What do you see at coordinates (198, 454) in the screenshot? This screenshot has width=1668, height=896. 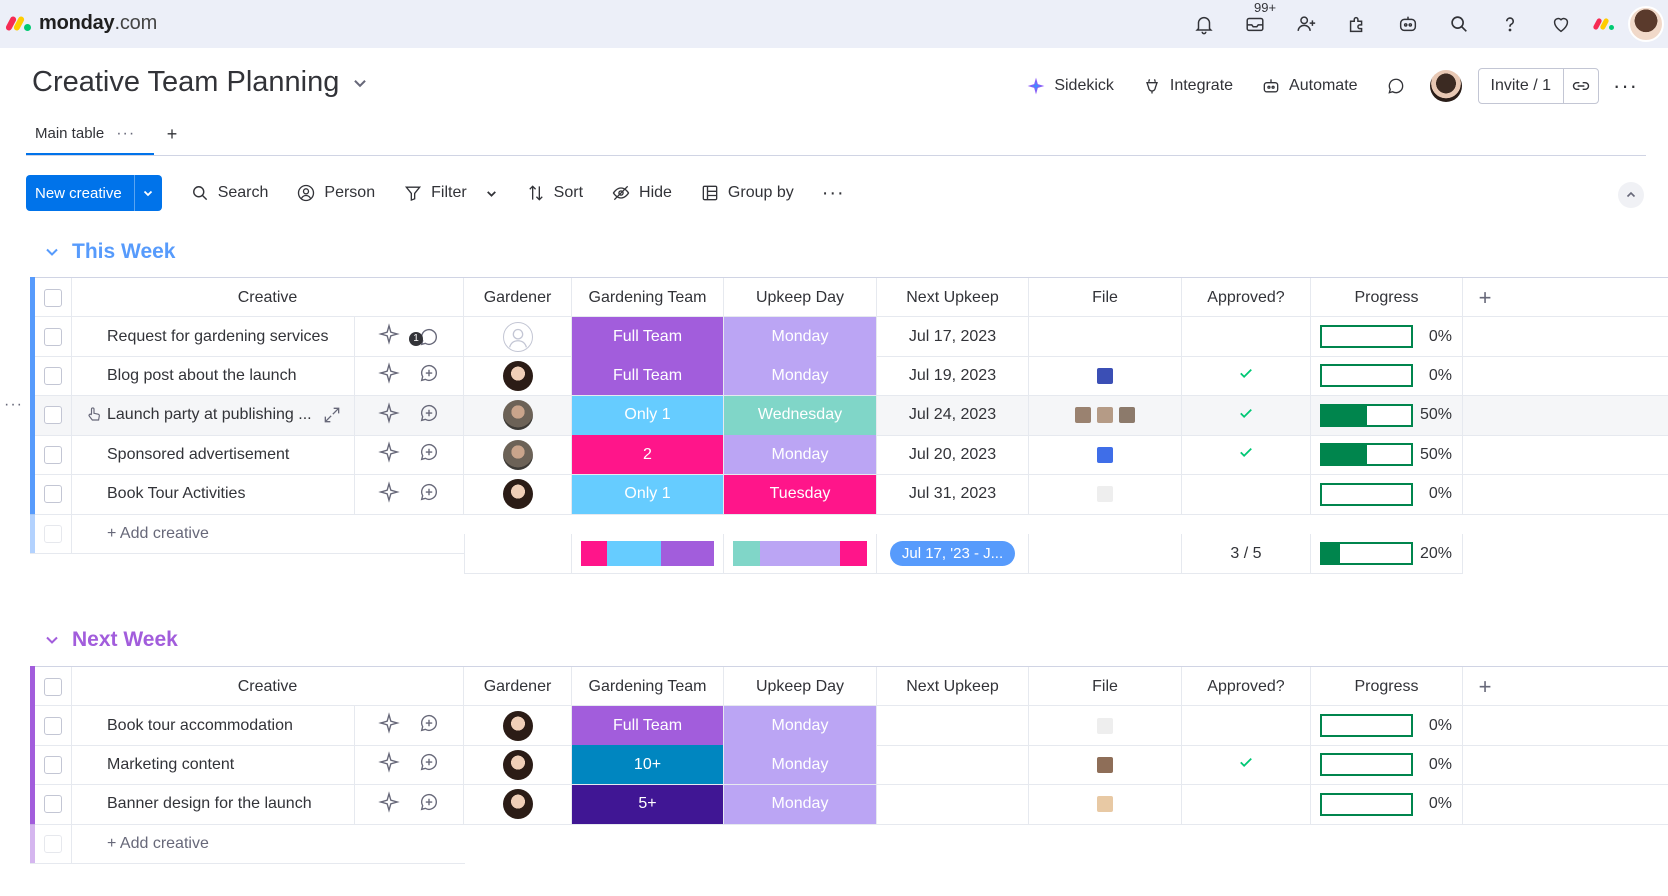 I see `item-name: Sponsored advertisement` at bounding box center [198, 454].